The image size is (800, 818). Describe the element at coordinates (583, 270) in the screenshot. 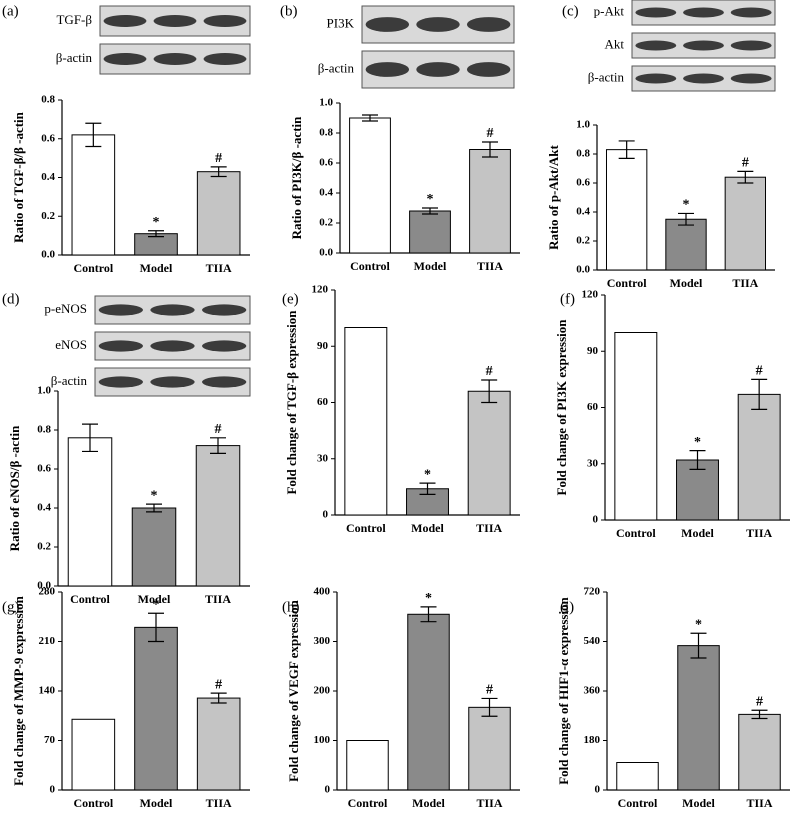

I see `y-tick-label: 0.0` at that location.